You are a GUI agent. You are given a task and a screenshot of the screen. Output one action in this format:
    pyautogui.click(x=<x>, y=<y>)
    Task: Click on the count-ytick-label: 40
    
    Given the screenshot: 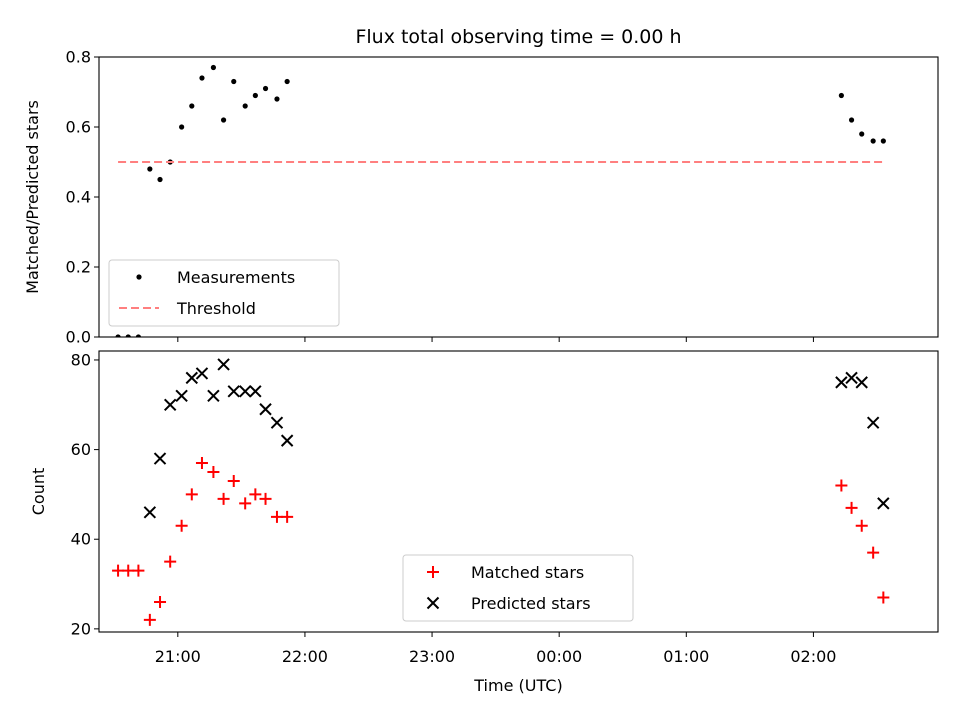 What is the action you would take?
    pyautogui.click(x=81, y=539)
    